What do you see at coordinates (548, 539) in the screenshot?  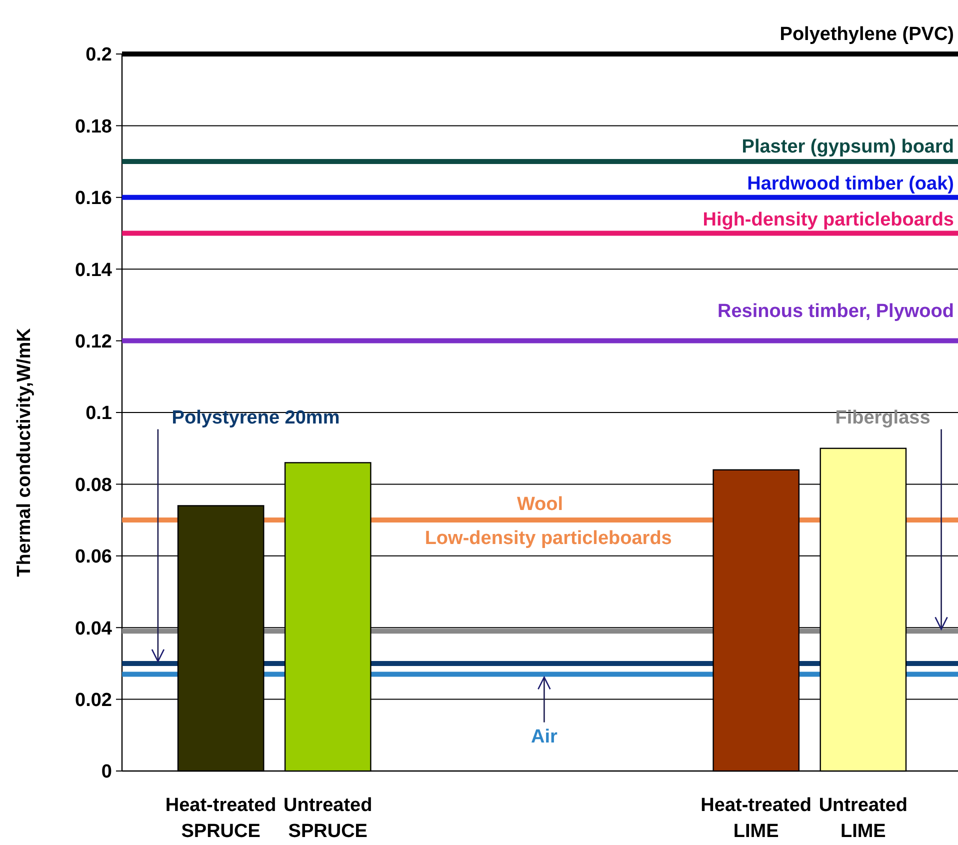 I see `annotation: Low-density particleboards` at bounding box center [548, 539].